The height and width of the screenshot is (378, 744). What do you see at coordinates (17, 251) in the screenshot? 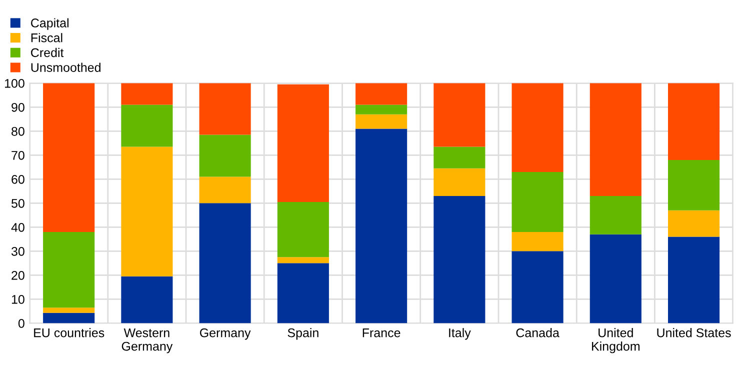
I see `y-tick-label: 30` at bounding box center [17, 251].